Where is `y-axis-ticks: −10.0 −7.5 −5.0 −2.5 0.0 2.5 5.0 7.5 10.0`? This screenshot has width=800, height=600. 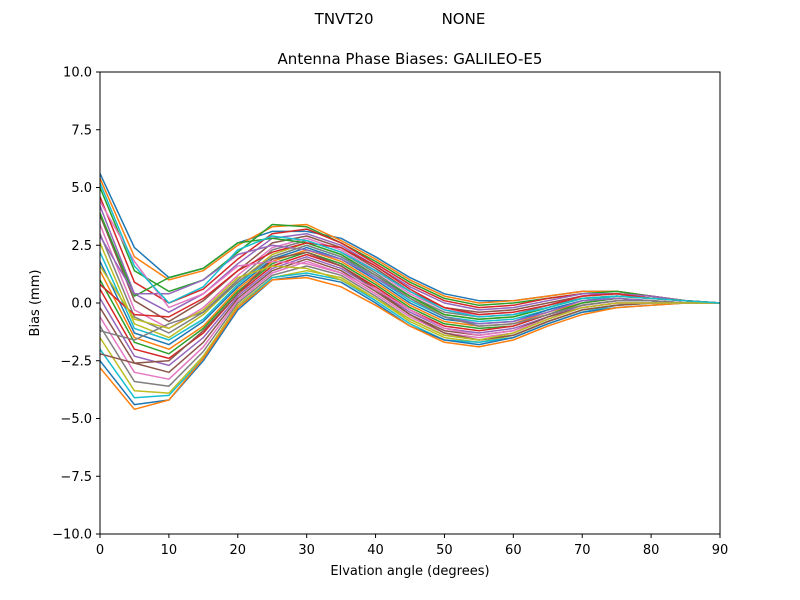
y-axis-ticks: −10.0 −7.5 −5.0 −2.5 0.0 2.5 5.0 7.5 10.0 is located at coordinates (76, 304).